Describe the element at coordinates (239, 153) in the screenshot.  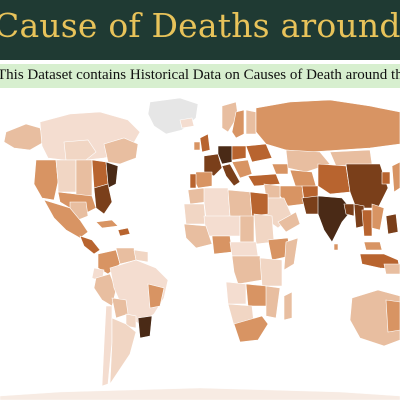
I see `region-poland` at that location.